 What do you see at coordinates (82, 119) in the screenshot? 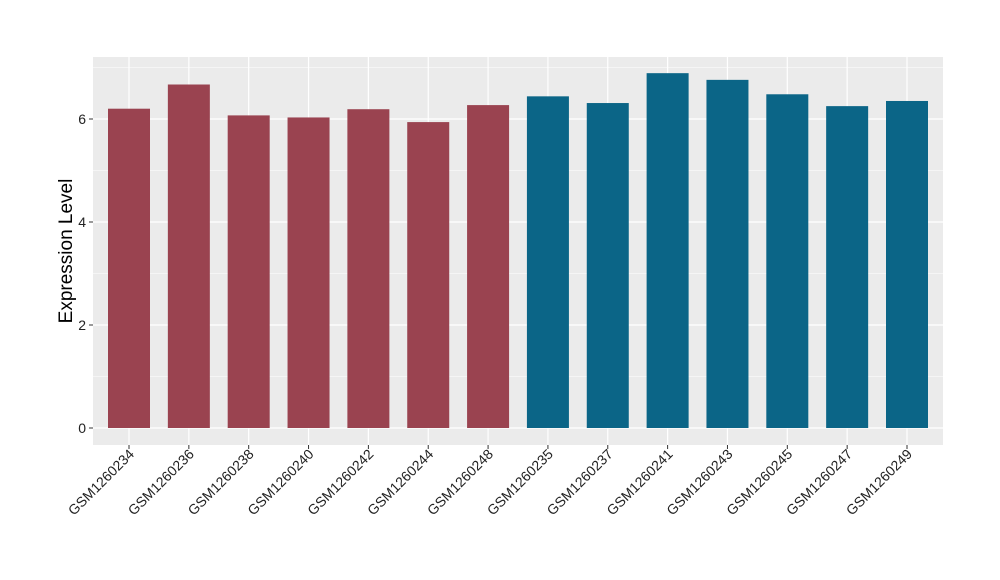
I see `y-tick-label: 6` at bounding box center [82, 119].